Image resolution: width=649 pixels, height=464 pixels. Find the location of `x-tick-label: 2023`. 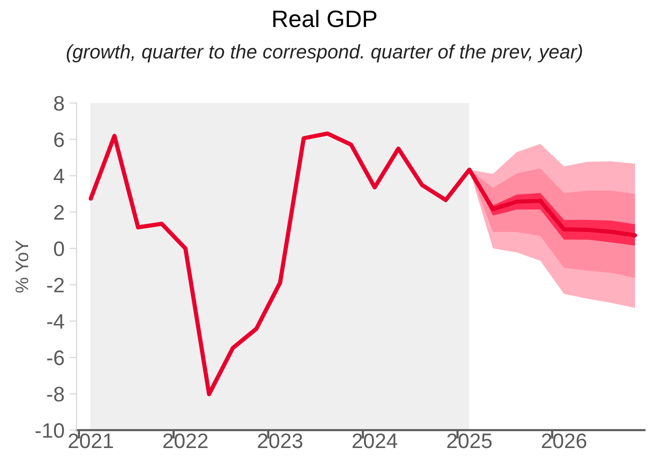

x-tick-label: 2023 is located at coordinates (280, 440).